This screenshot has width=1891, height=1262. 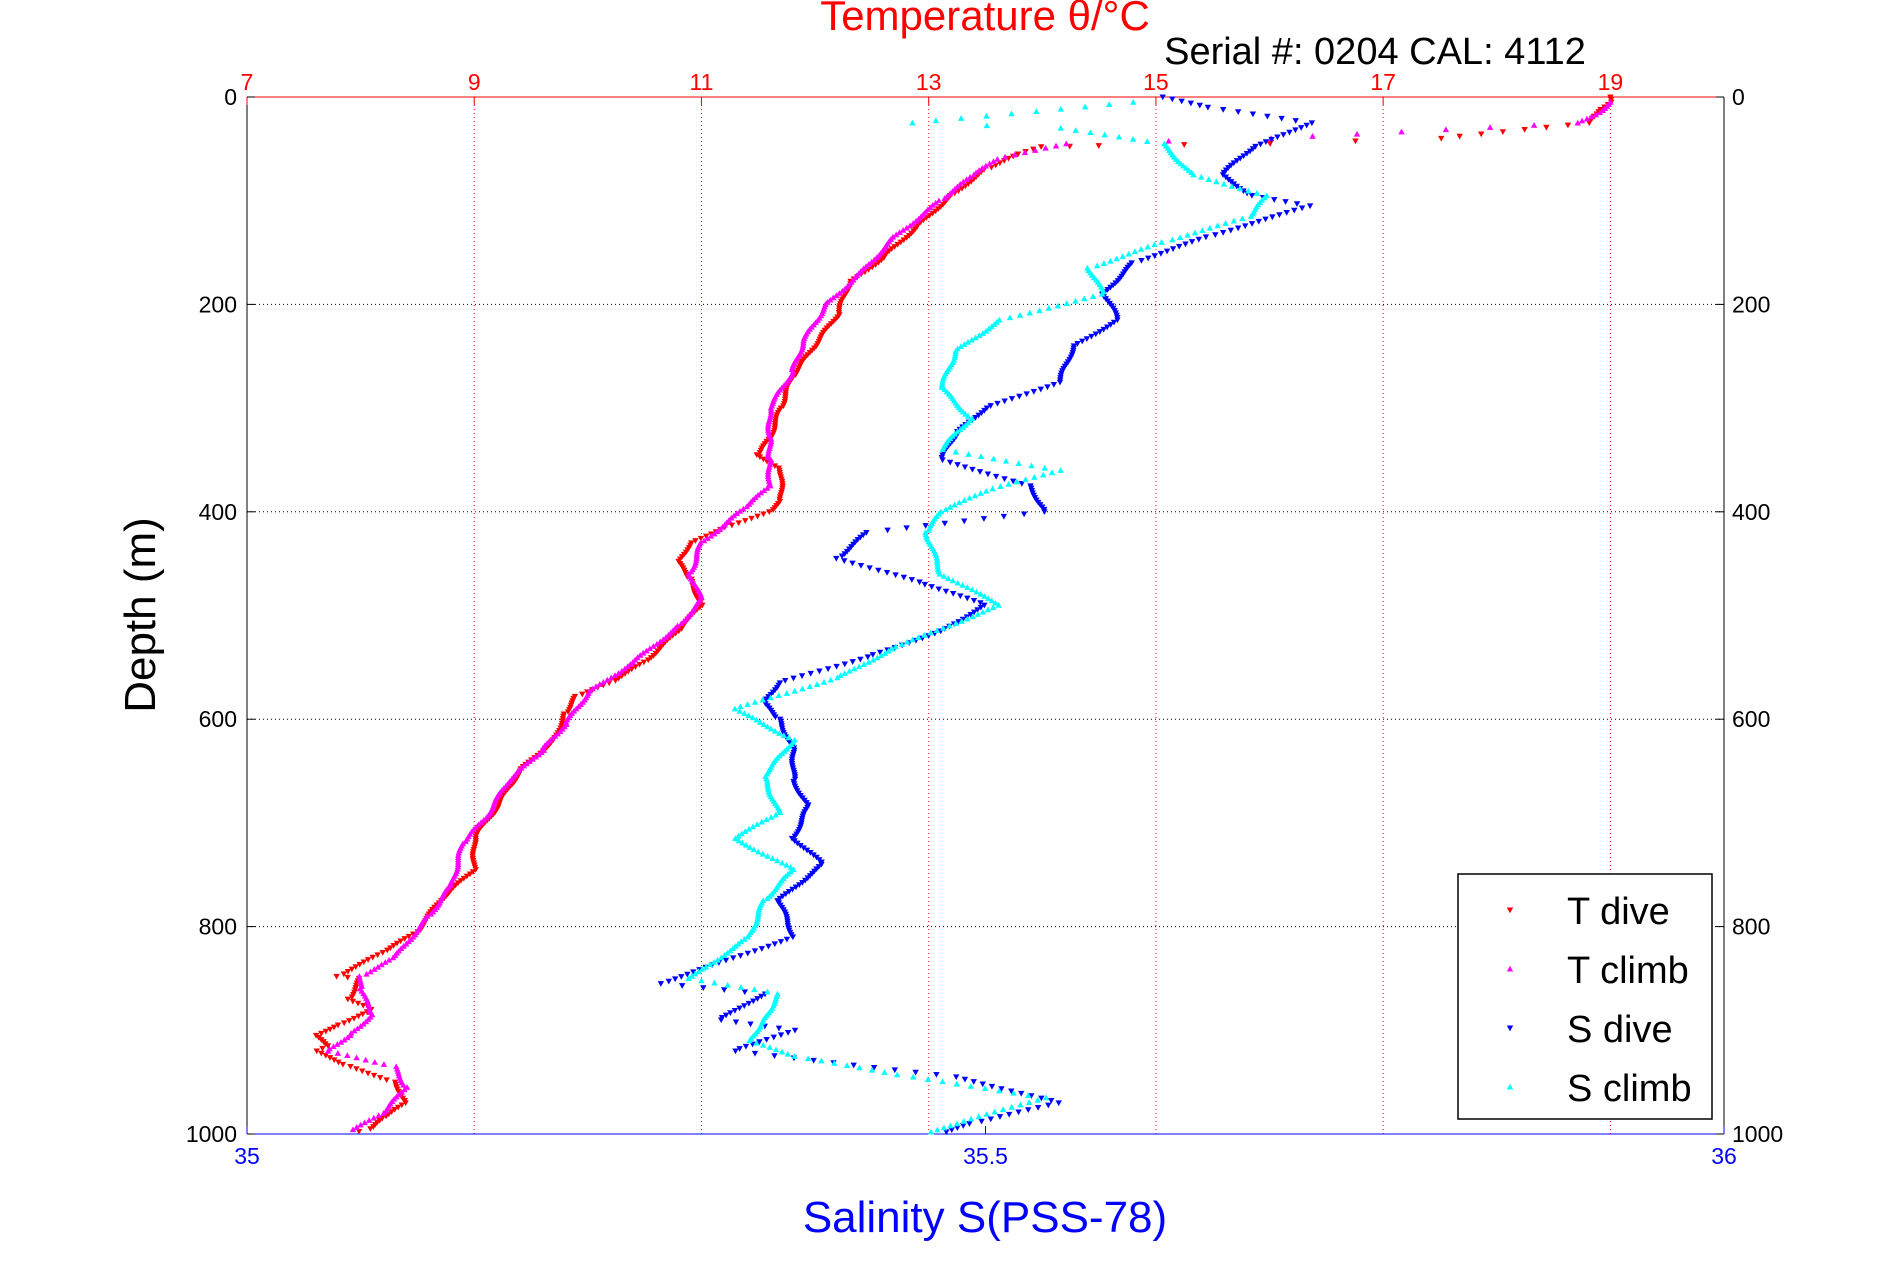 I want to click on sal-tick-label: 36, so click(x=1724, y=1156).